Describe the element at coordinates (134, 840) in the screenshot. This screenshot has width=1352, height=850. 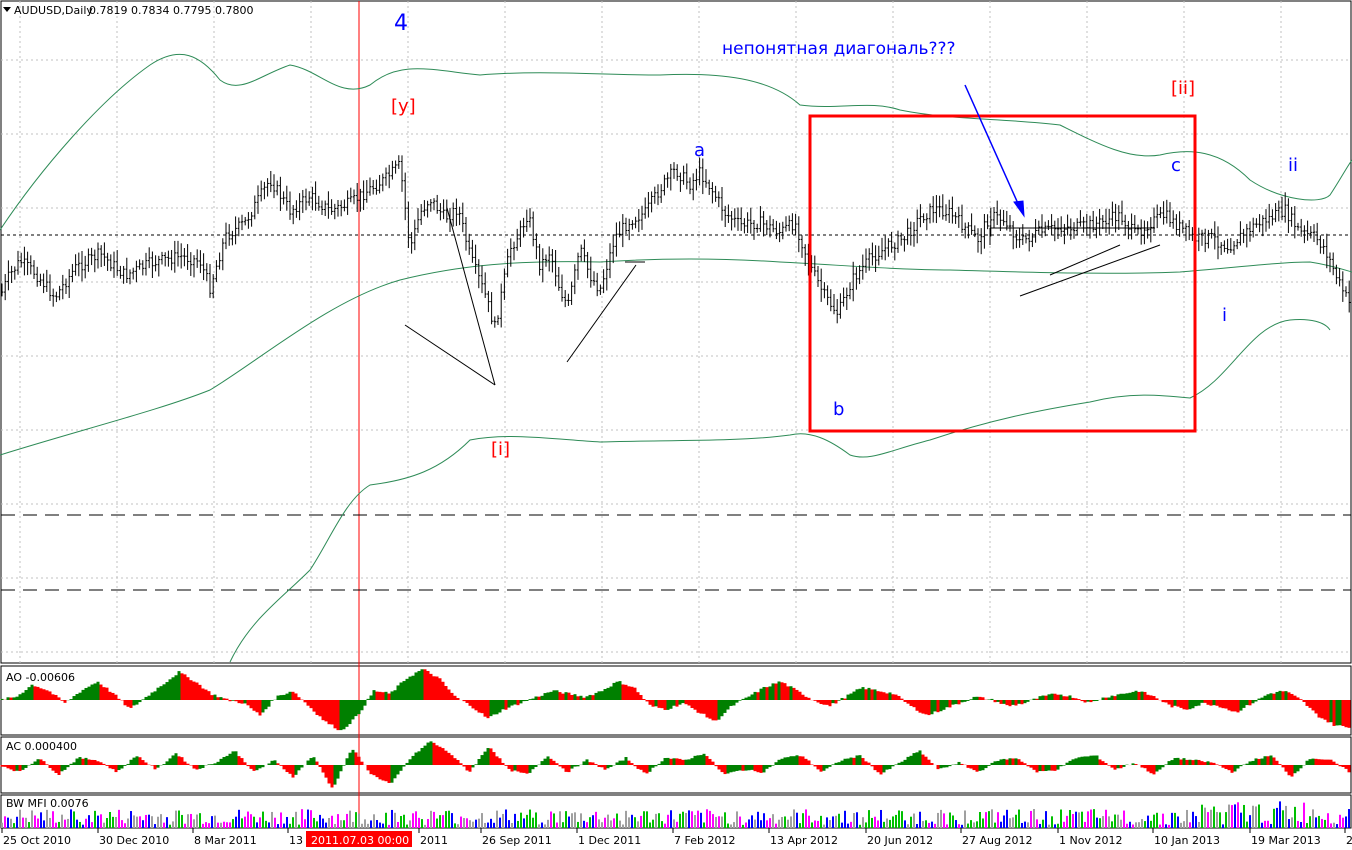
I see `time-tick-label: 30 Dec 2010` at that location.